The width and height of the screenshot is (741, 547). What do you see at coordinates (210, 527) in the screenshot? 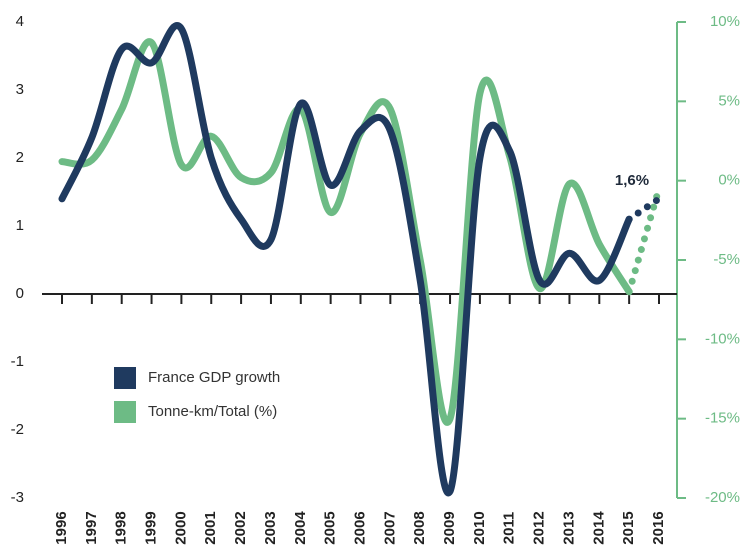
I see `x-tick-label: 2001` at bounding box center [210, 527].